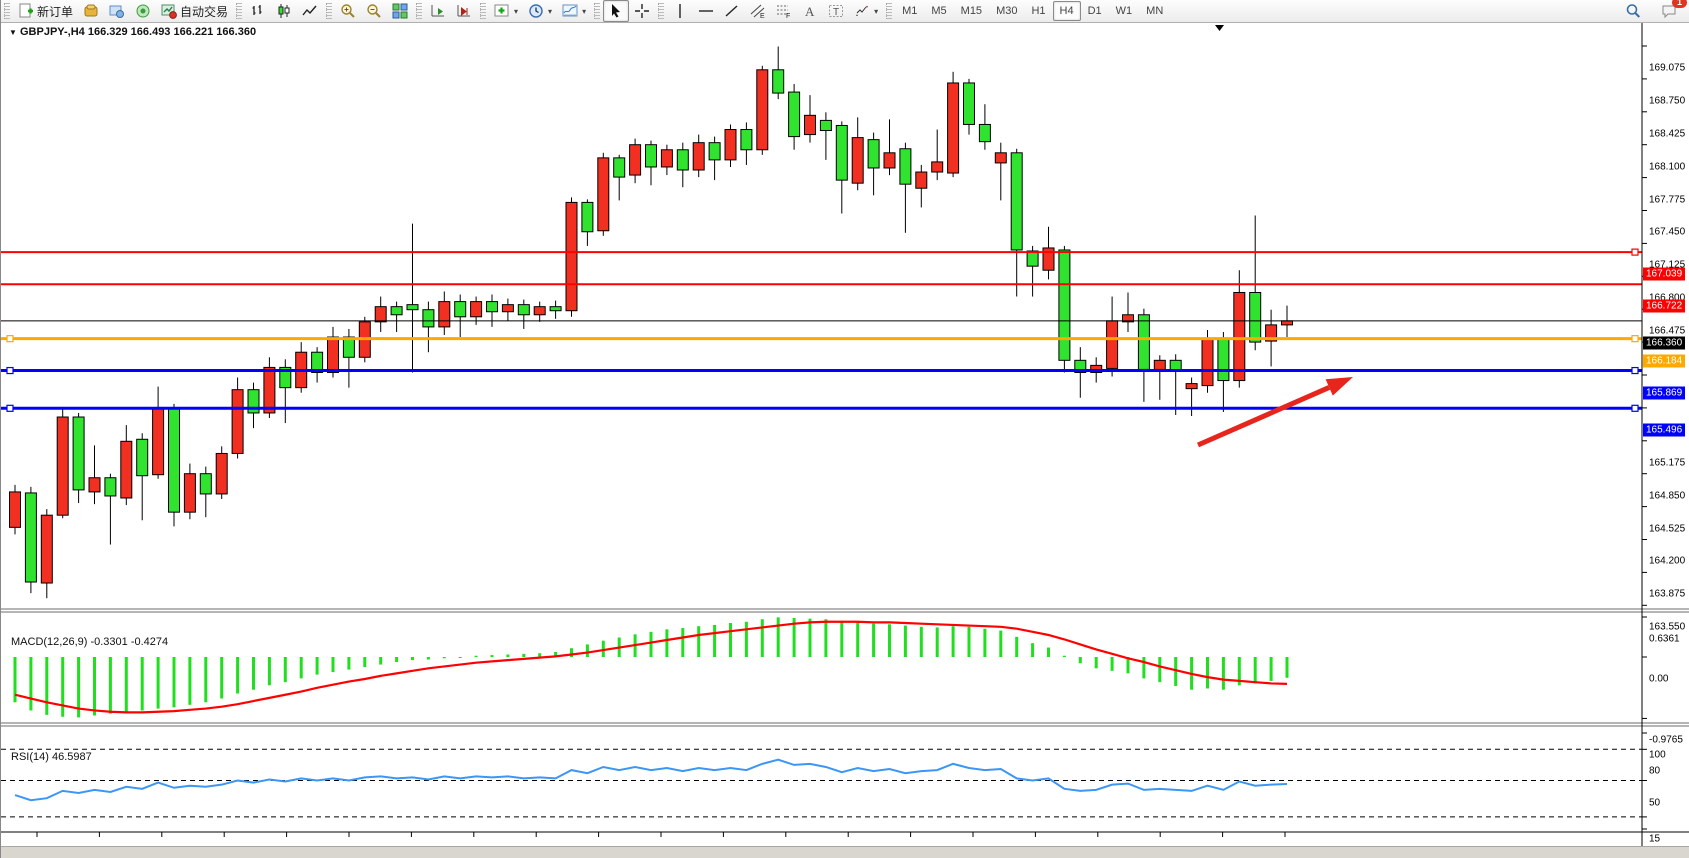 The height and width of the screenshot is (858, 1689). I want to click on macd-axis-tick: 0.00, so click(1659, 679).